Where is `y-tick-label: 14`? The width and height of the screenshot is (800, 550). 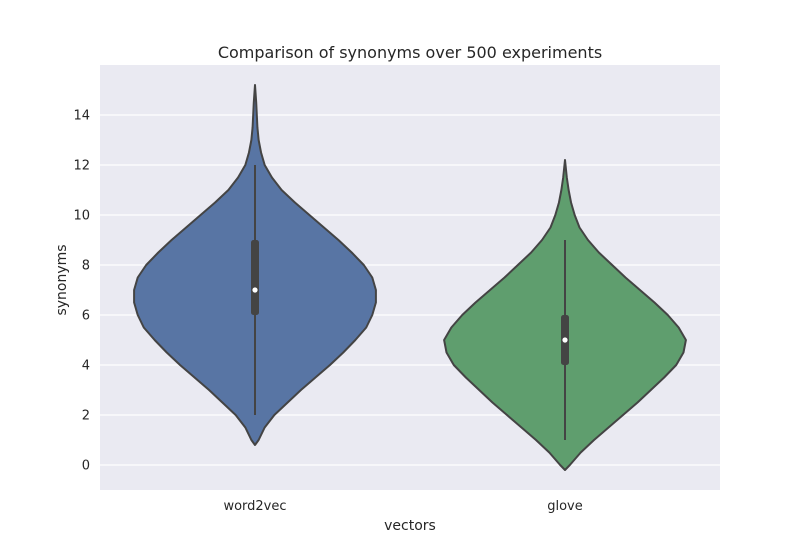 y-tick-label: 14 is located at coordinates (81, 116).